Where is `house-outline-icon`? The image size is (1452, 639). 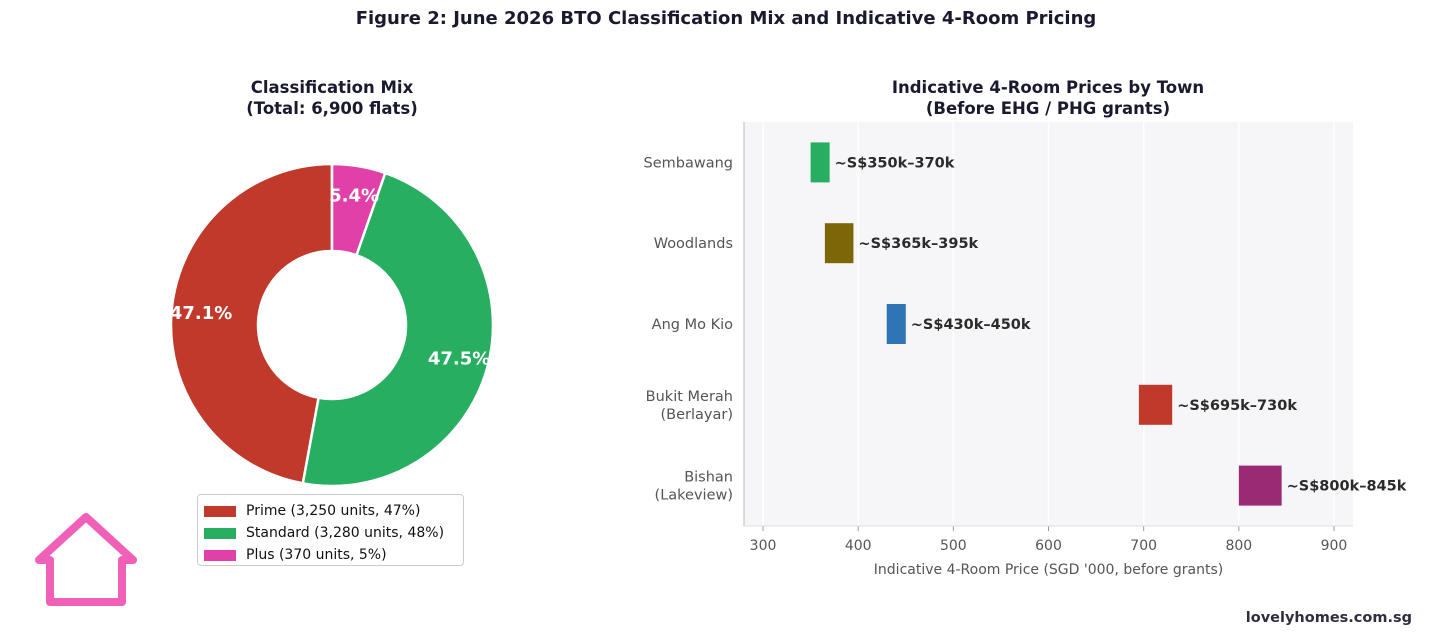 house-outline-icon is located at coordinates (86, 559).